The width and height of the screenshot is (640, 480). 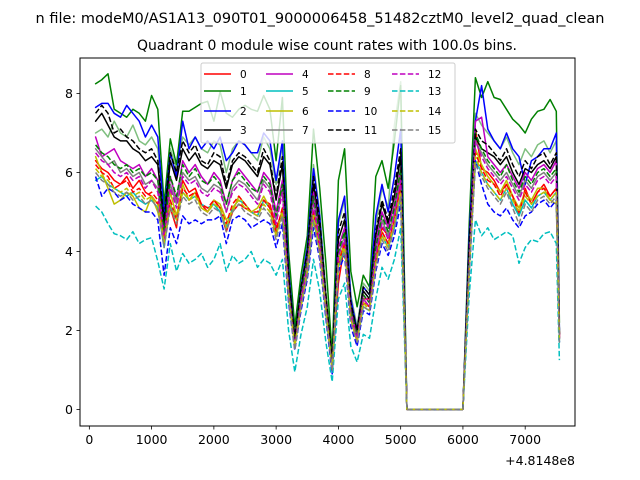 What do you see at coordinates (305, 131) in the screenshot?
I see `legend-label-7: 7` at bounding box center [305, 131].